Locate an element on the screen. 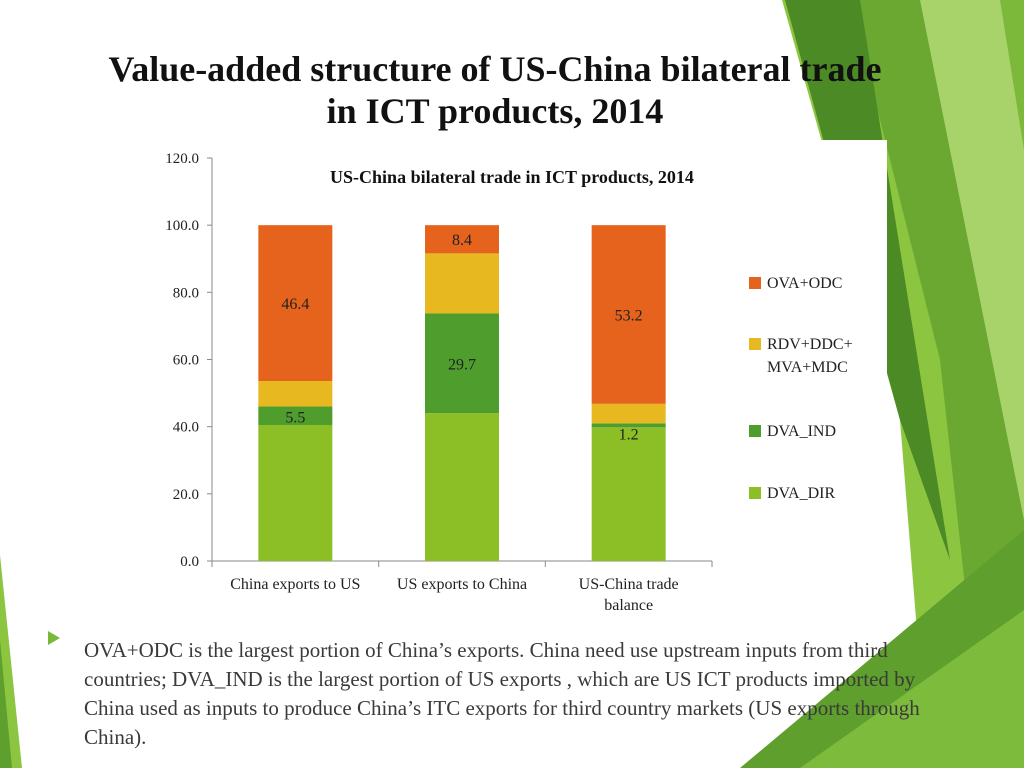 This screenshot has width=1024, height=768. x-category-label: China exports to US is located at coordinates (295, 584).